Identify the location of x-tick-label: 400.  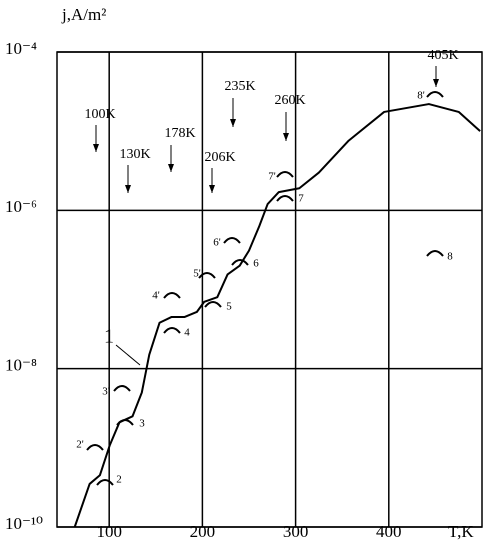
(389, 531).